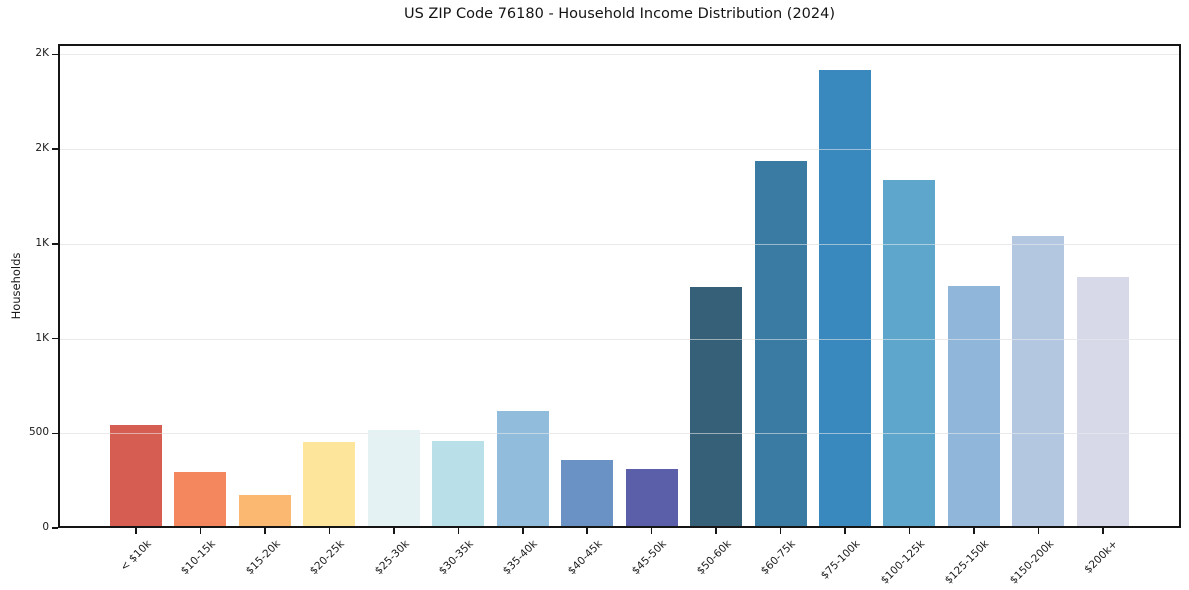 This screenshot has width=1189, height=590. What do you see at coordinates (1102, 402) in the screenshot?
I see `bar-$200k+` at bounding box center [1102, 402].